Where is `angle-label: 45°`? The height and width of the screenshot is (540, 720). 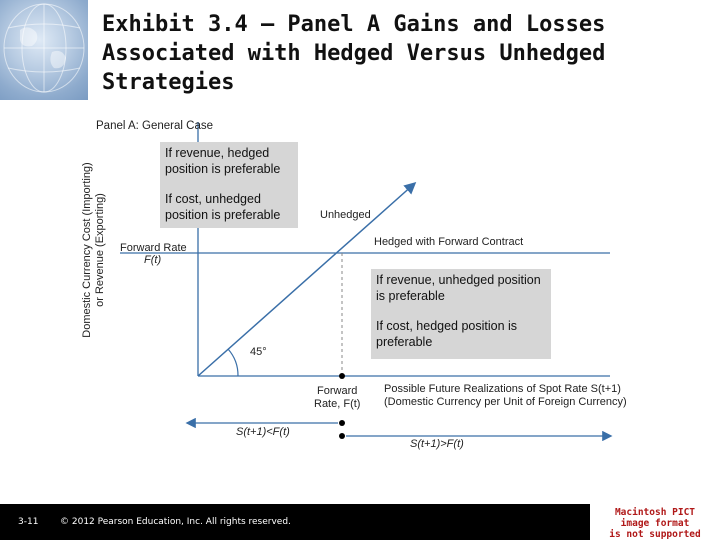 angle-label: 45° is located at coordinates (258, 352).